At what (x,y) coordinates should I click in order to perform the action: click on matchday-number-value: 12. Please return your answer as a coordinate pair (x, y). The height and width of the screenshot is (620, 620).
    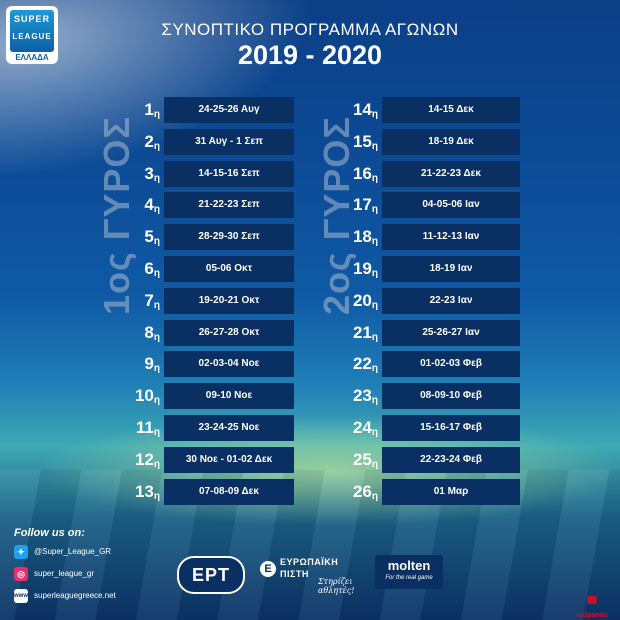
    Looking at the image, I should click on (144, 459).